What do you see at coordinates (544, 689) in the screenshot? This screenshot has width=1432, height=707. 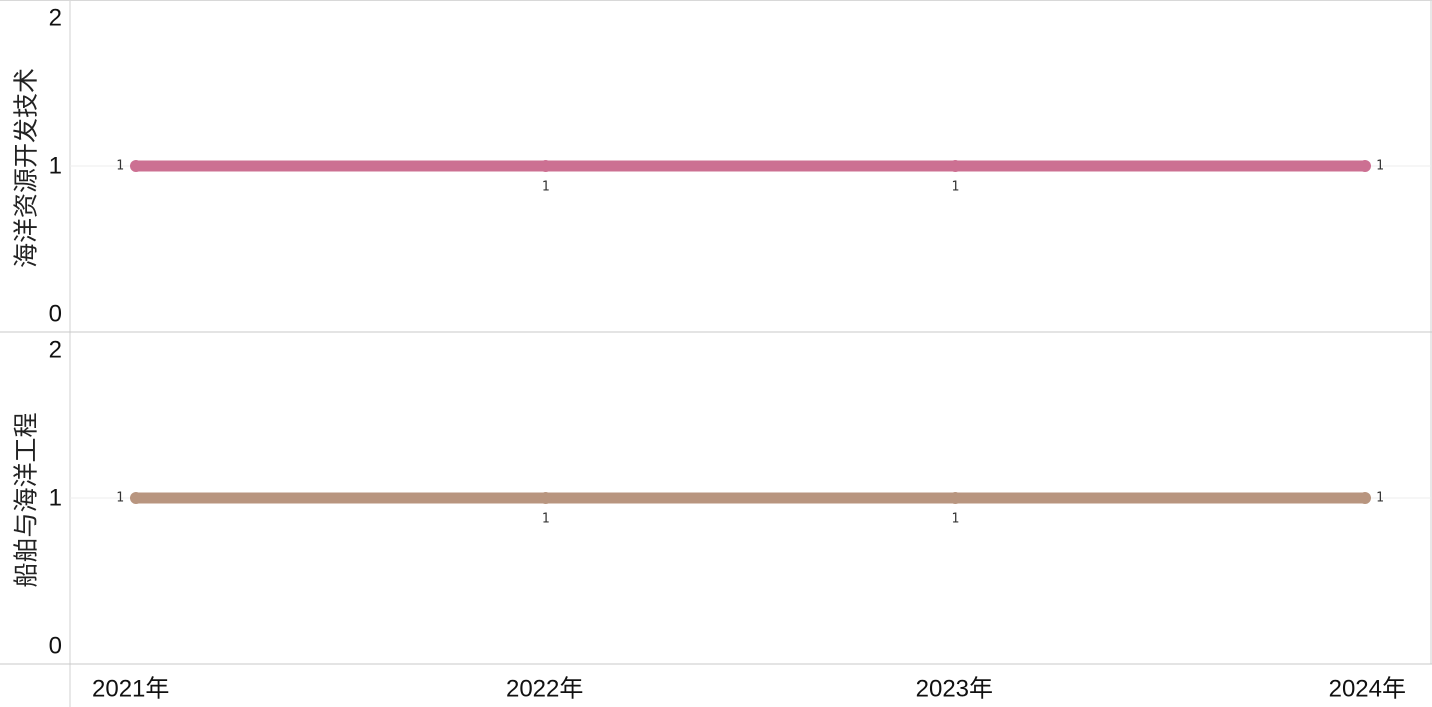 I see `x-tick-label: 2022年` at bounding box center [544, 689].